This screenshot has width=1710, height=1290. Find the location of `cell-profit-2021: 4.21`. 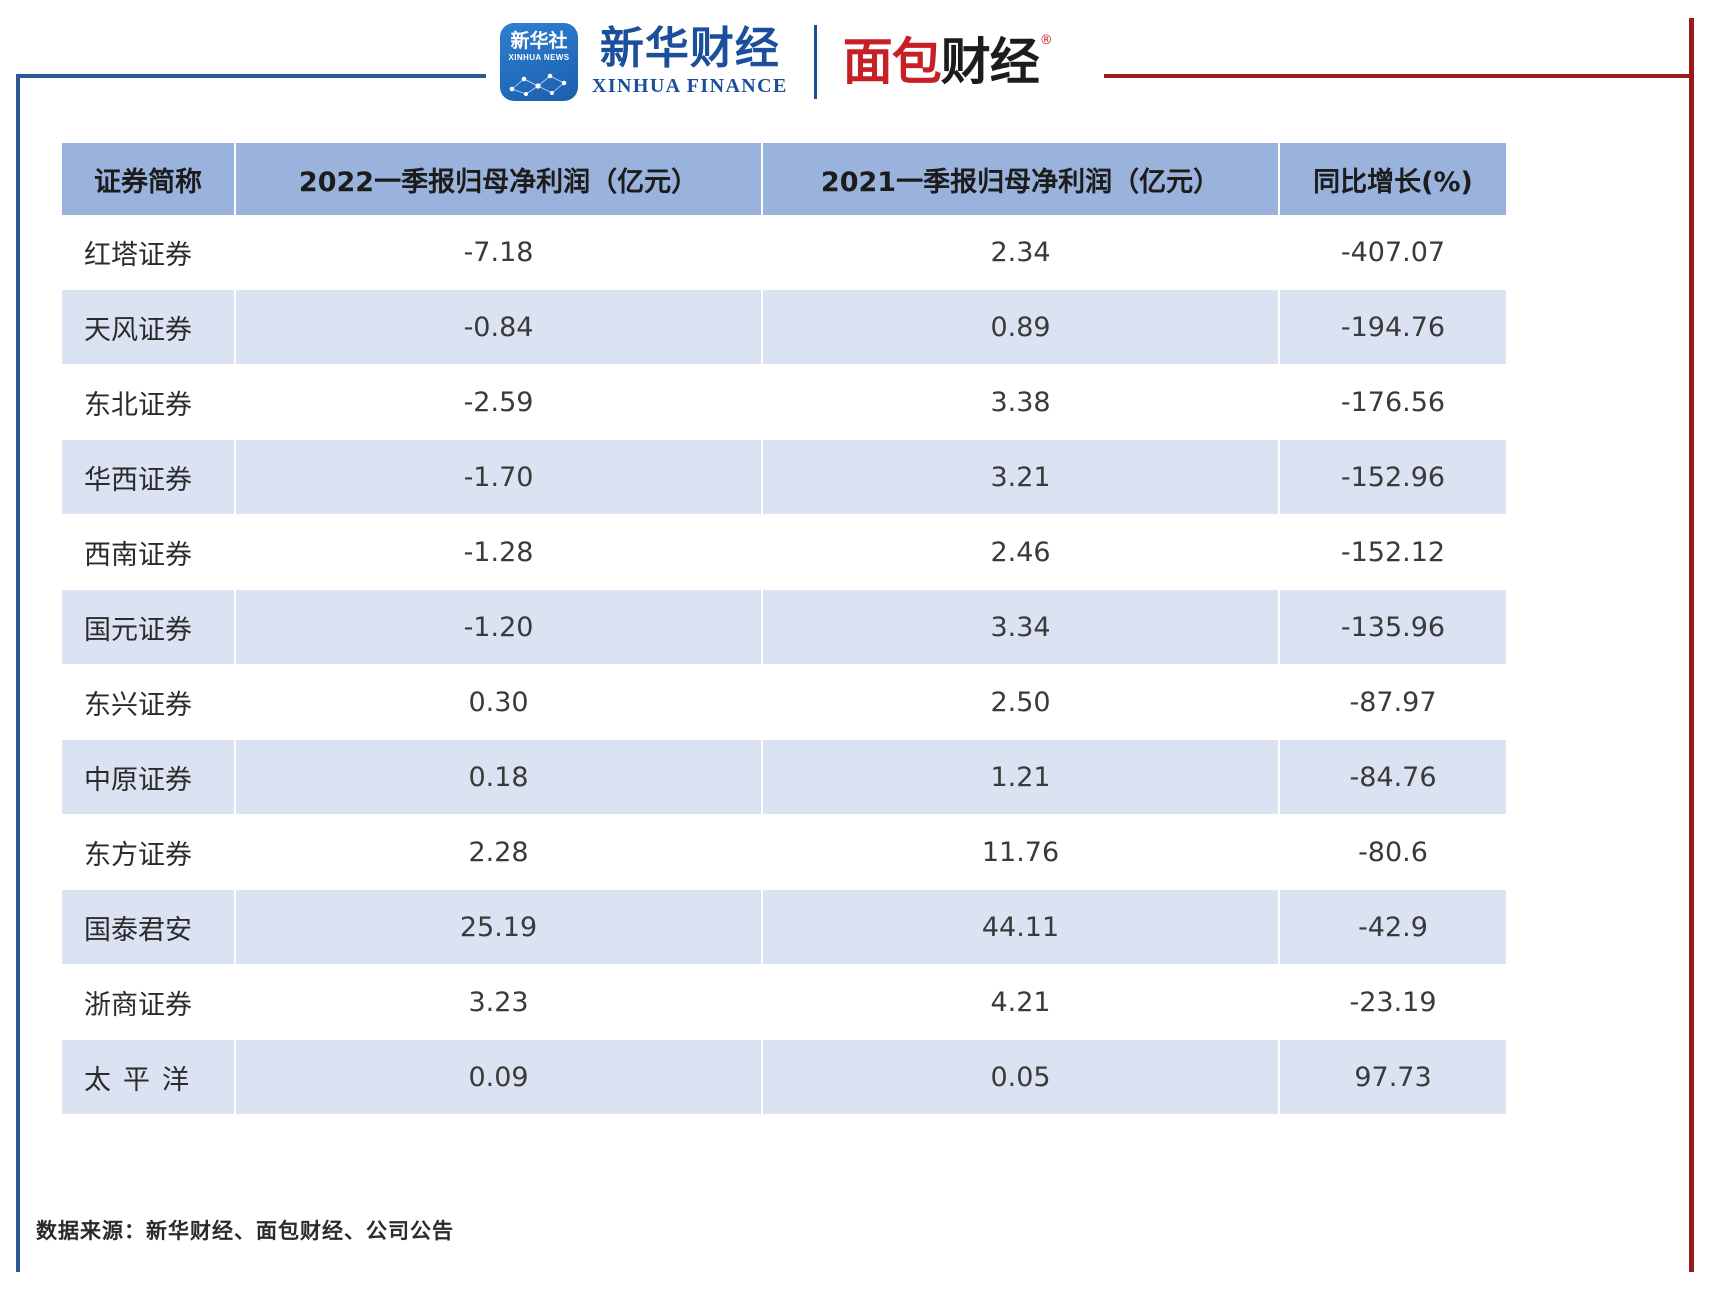

cell-profit-2021: 4.21 is located at coordinates (1021, 1002).